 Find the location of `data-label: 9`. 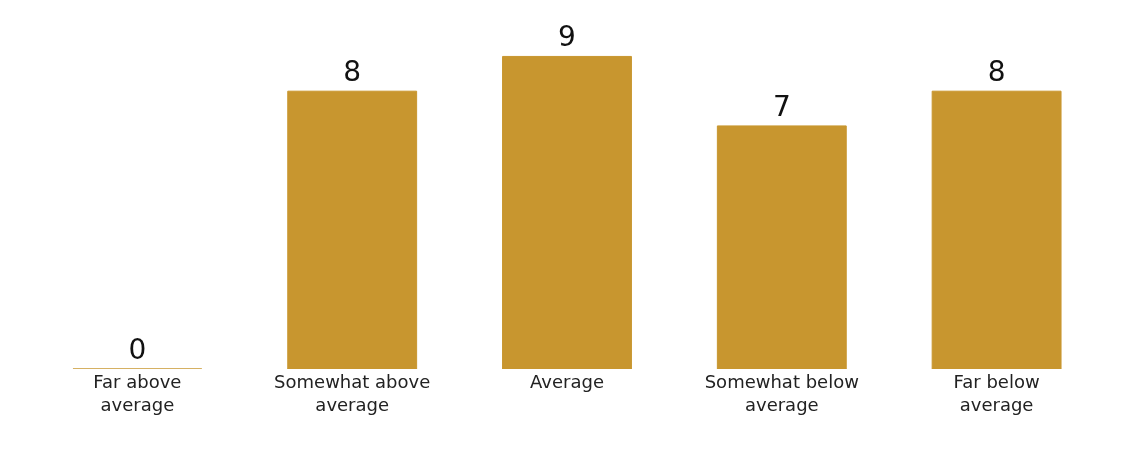

data-label: 9 is located at coordinates (567, 37).